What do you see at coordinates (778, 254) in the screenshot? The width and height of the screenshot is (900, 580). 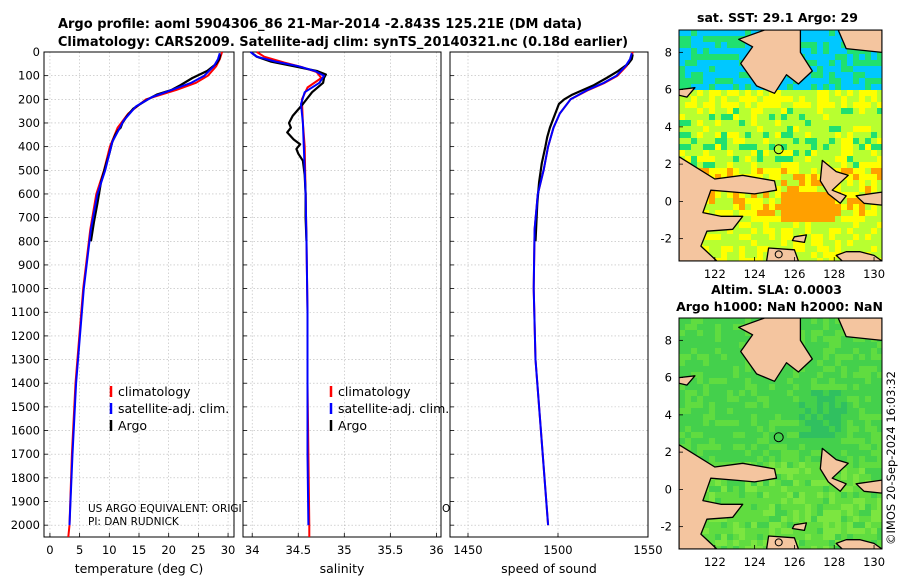 I see `sst_map-argo-location` at bounding box center [778, 254].